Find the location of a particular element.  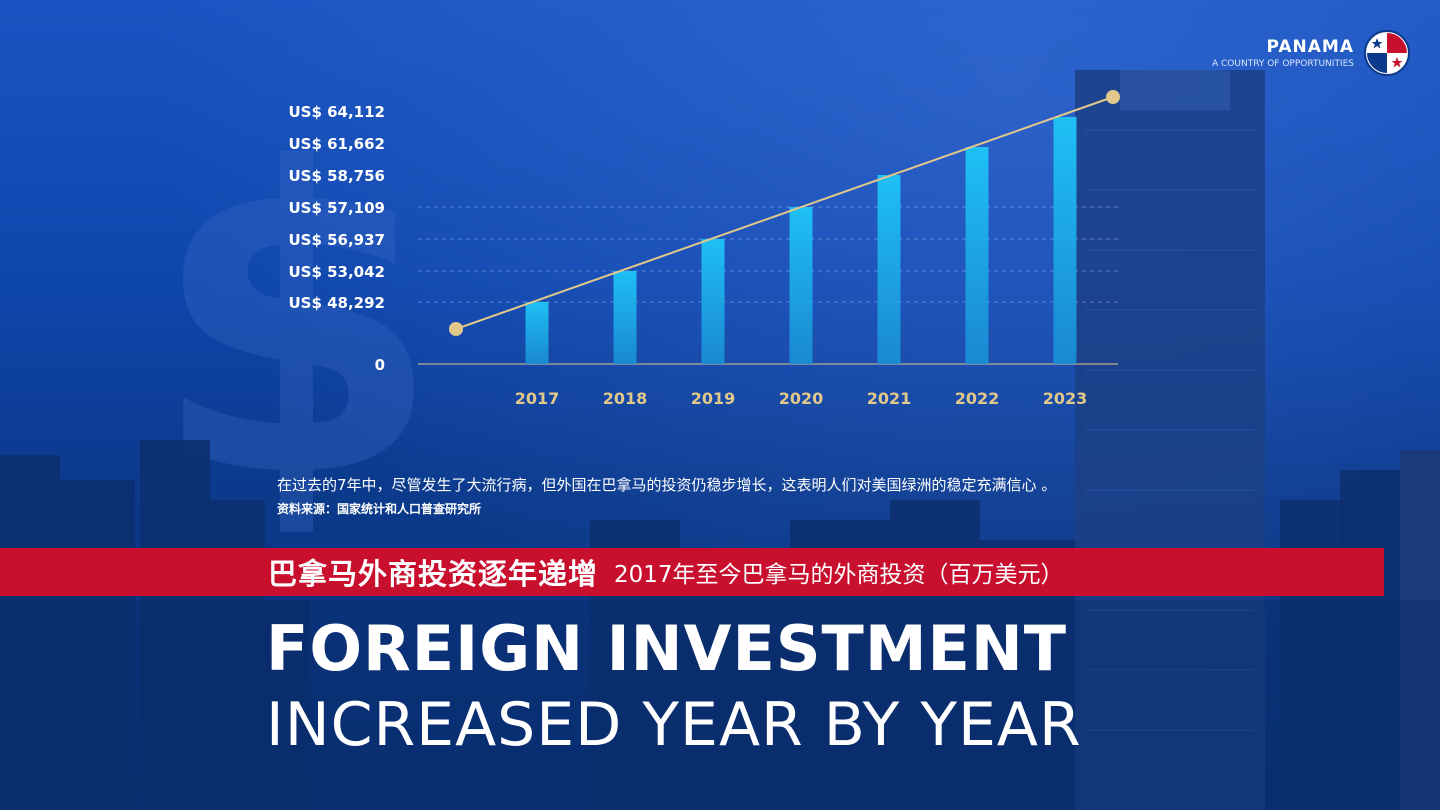

red-banner: 巴拿马外商投资逐年递增 2017年至今巴拿马的外商投资（百万美元） is located at coordinates (692, 572).